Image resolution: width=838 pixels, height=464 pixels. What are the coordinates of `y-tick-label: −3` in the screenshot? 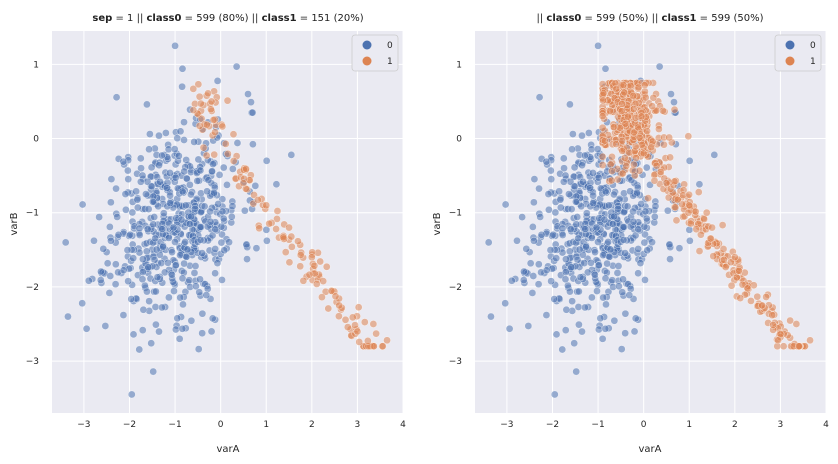 It's located at (455, 362).